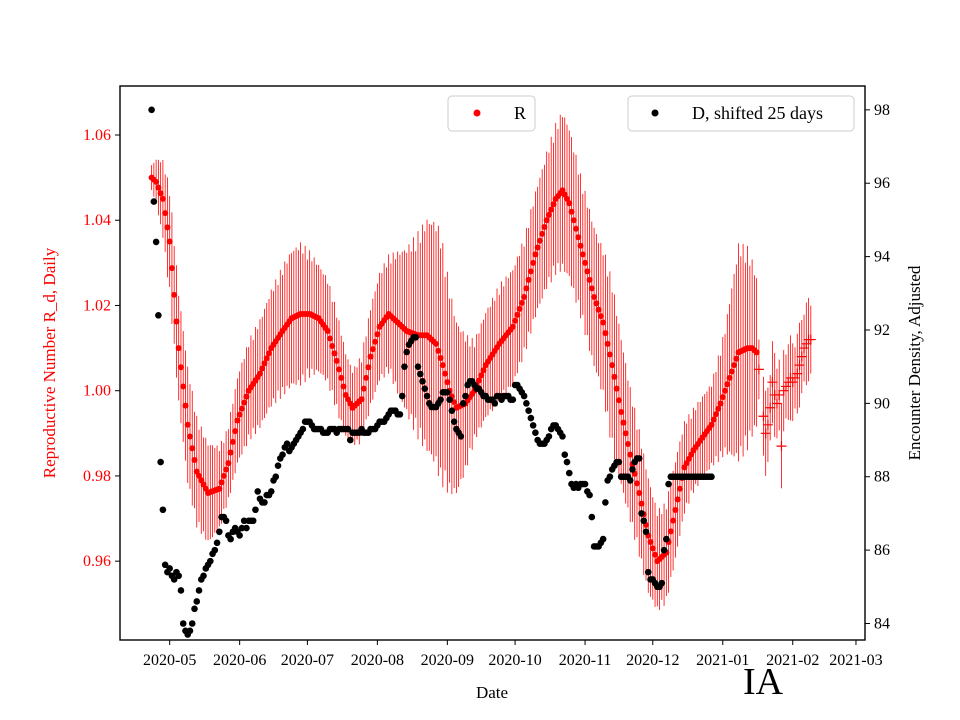  I want to click on left-tick-label: 1.00, so click(97, 391).